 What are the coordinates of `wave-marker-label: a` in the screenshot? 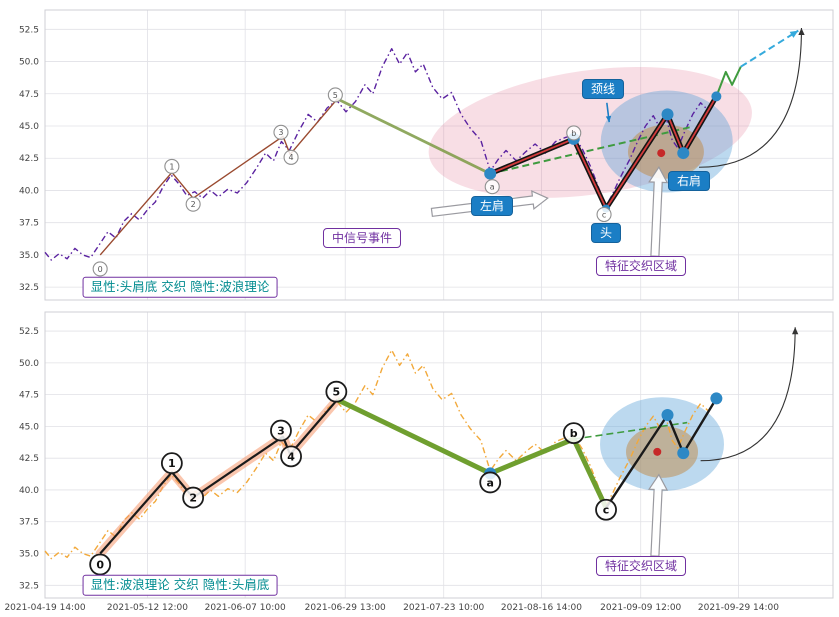 It's located at (492, 187).